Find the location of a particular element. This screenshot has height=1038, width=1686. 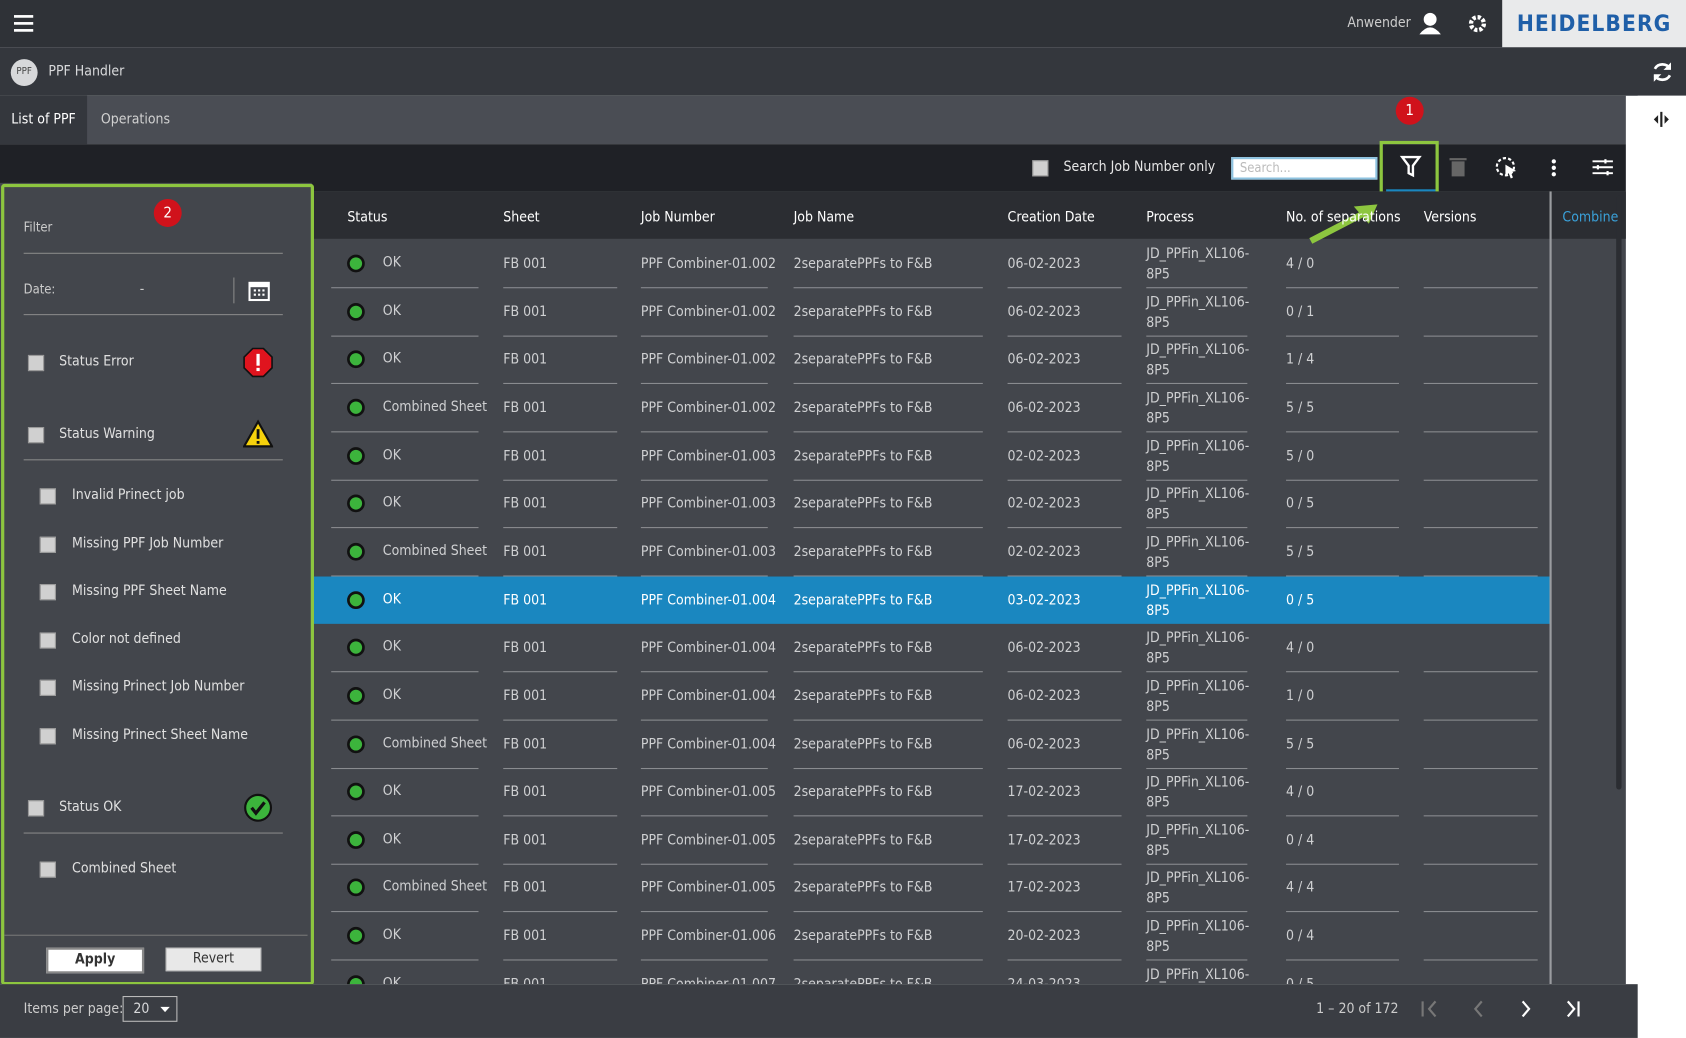

column-header: Job Number is located at coordinates (677, 217).